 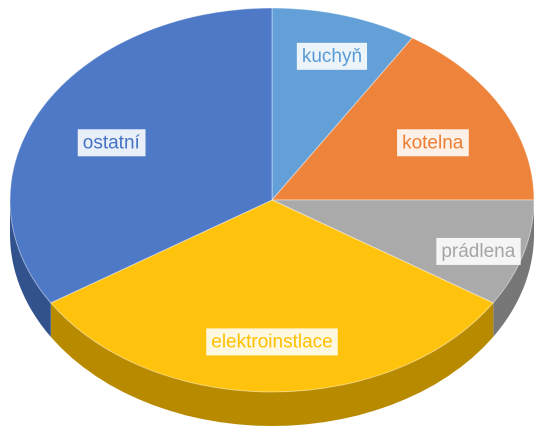 I want to click on data-label: elektroinstlace, so click(x=271, y=341).